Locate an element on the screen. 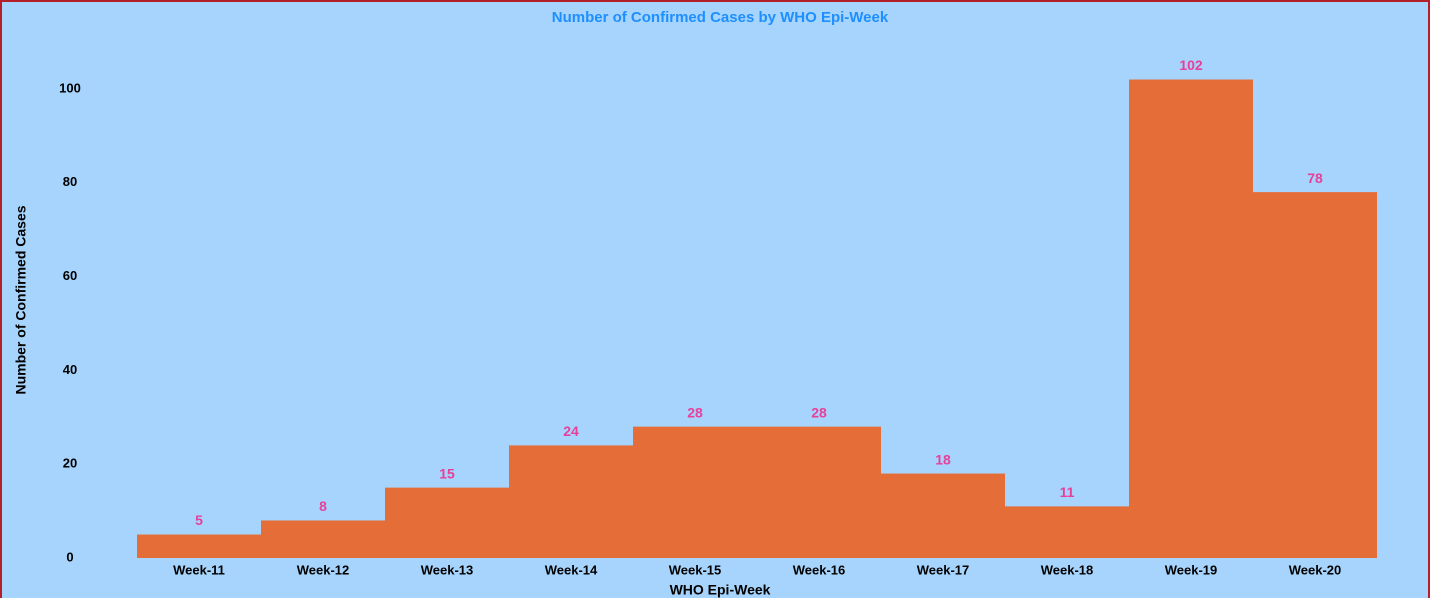 This screenshot has width=1430, height=598. x-tick-label: Week-14 is located at coordinates (571, 569).